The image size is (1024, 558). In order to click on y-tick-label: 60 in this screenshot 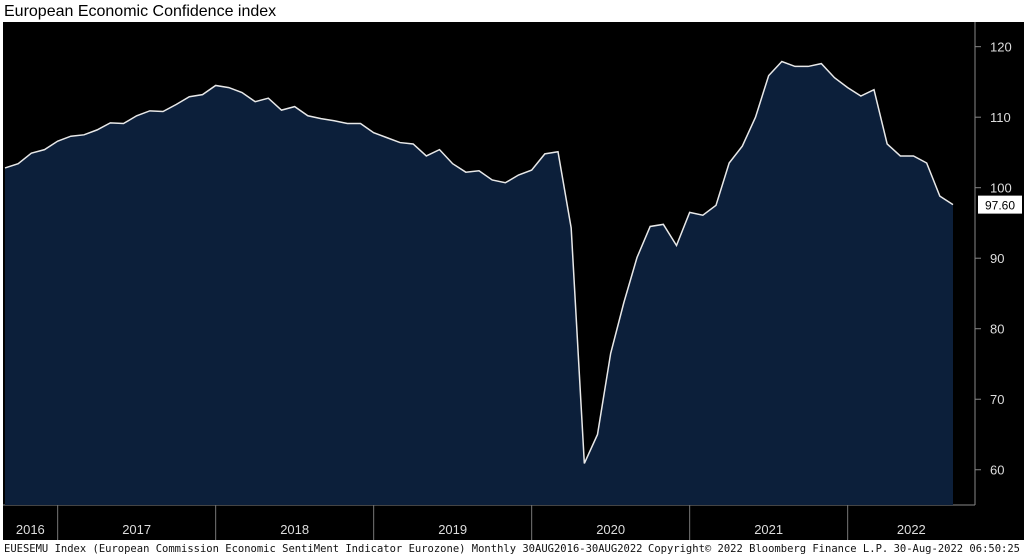, I will do `click(997, 470)`.